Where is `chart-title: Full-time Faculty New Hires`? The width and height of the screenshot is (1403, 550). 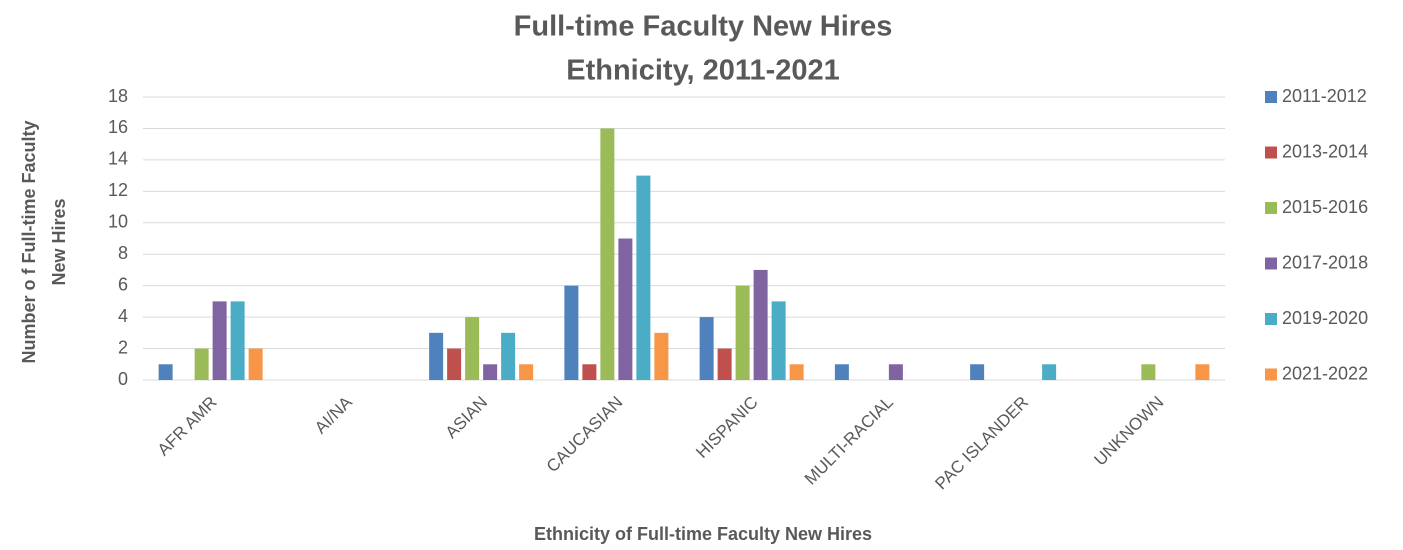 chart-title: Full-time Faculty New Hires is located at coordinates (703, 27).